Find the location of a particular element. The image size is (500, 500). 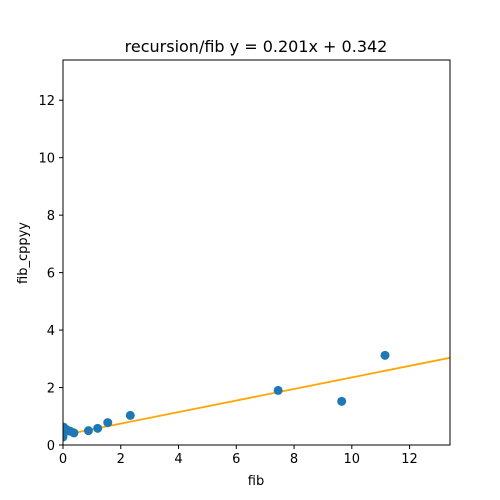

y-tick-label: 2 is located at coordinates (51, 389).